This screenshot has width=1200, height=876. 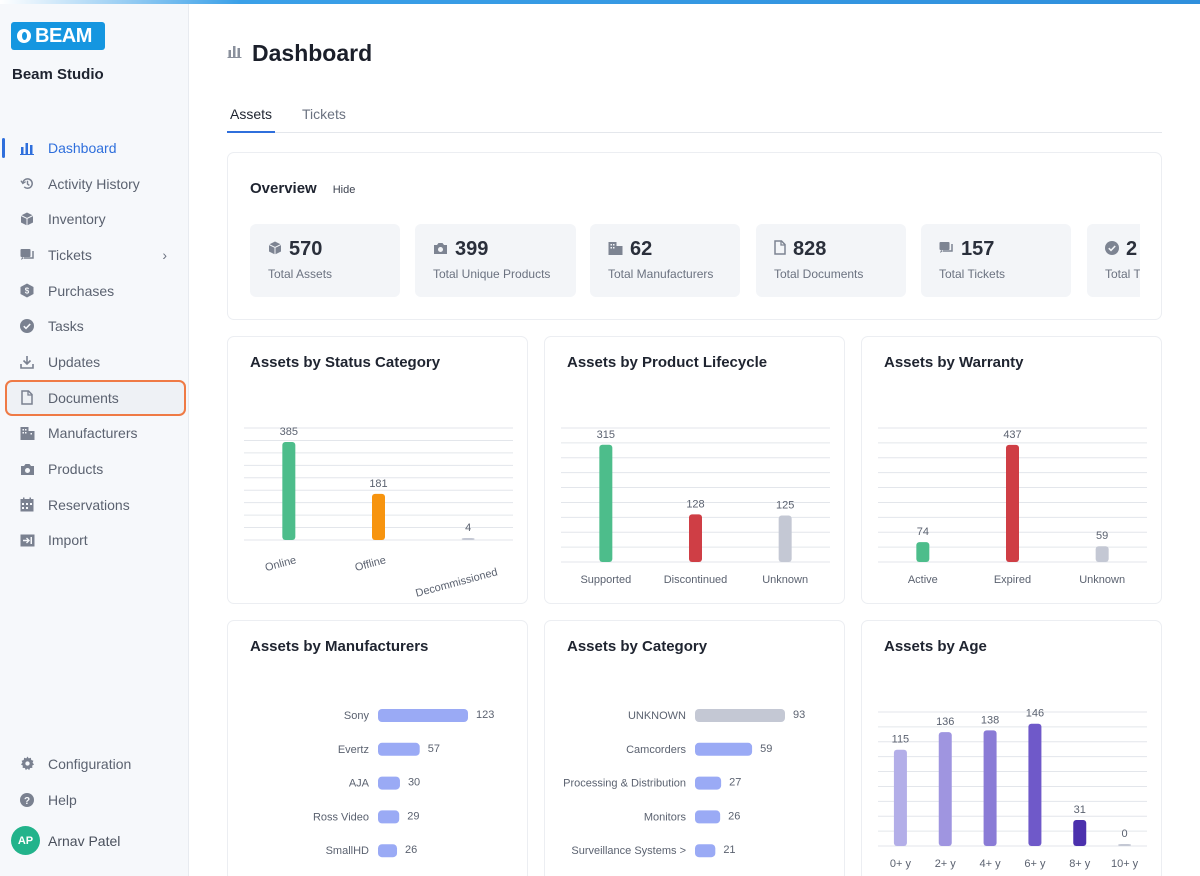 I want to click on data-label-supported: 315, so click(x=606, y=435).